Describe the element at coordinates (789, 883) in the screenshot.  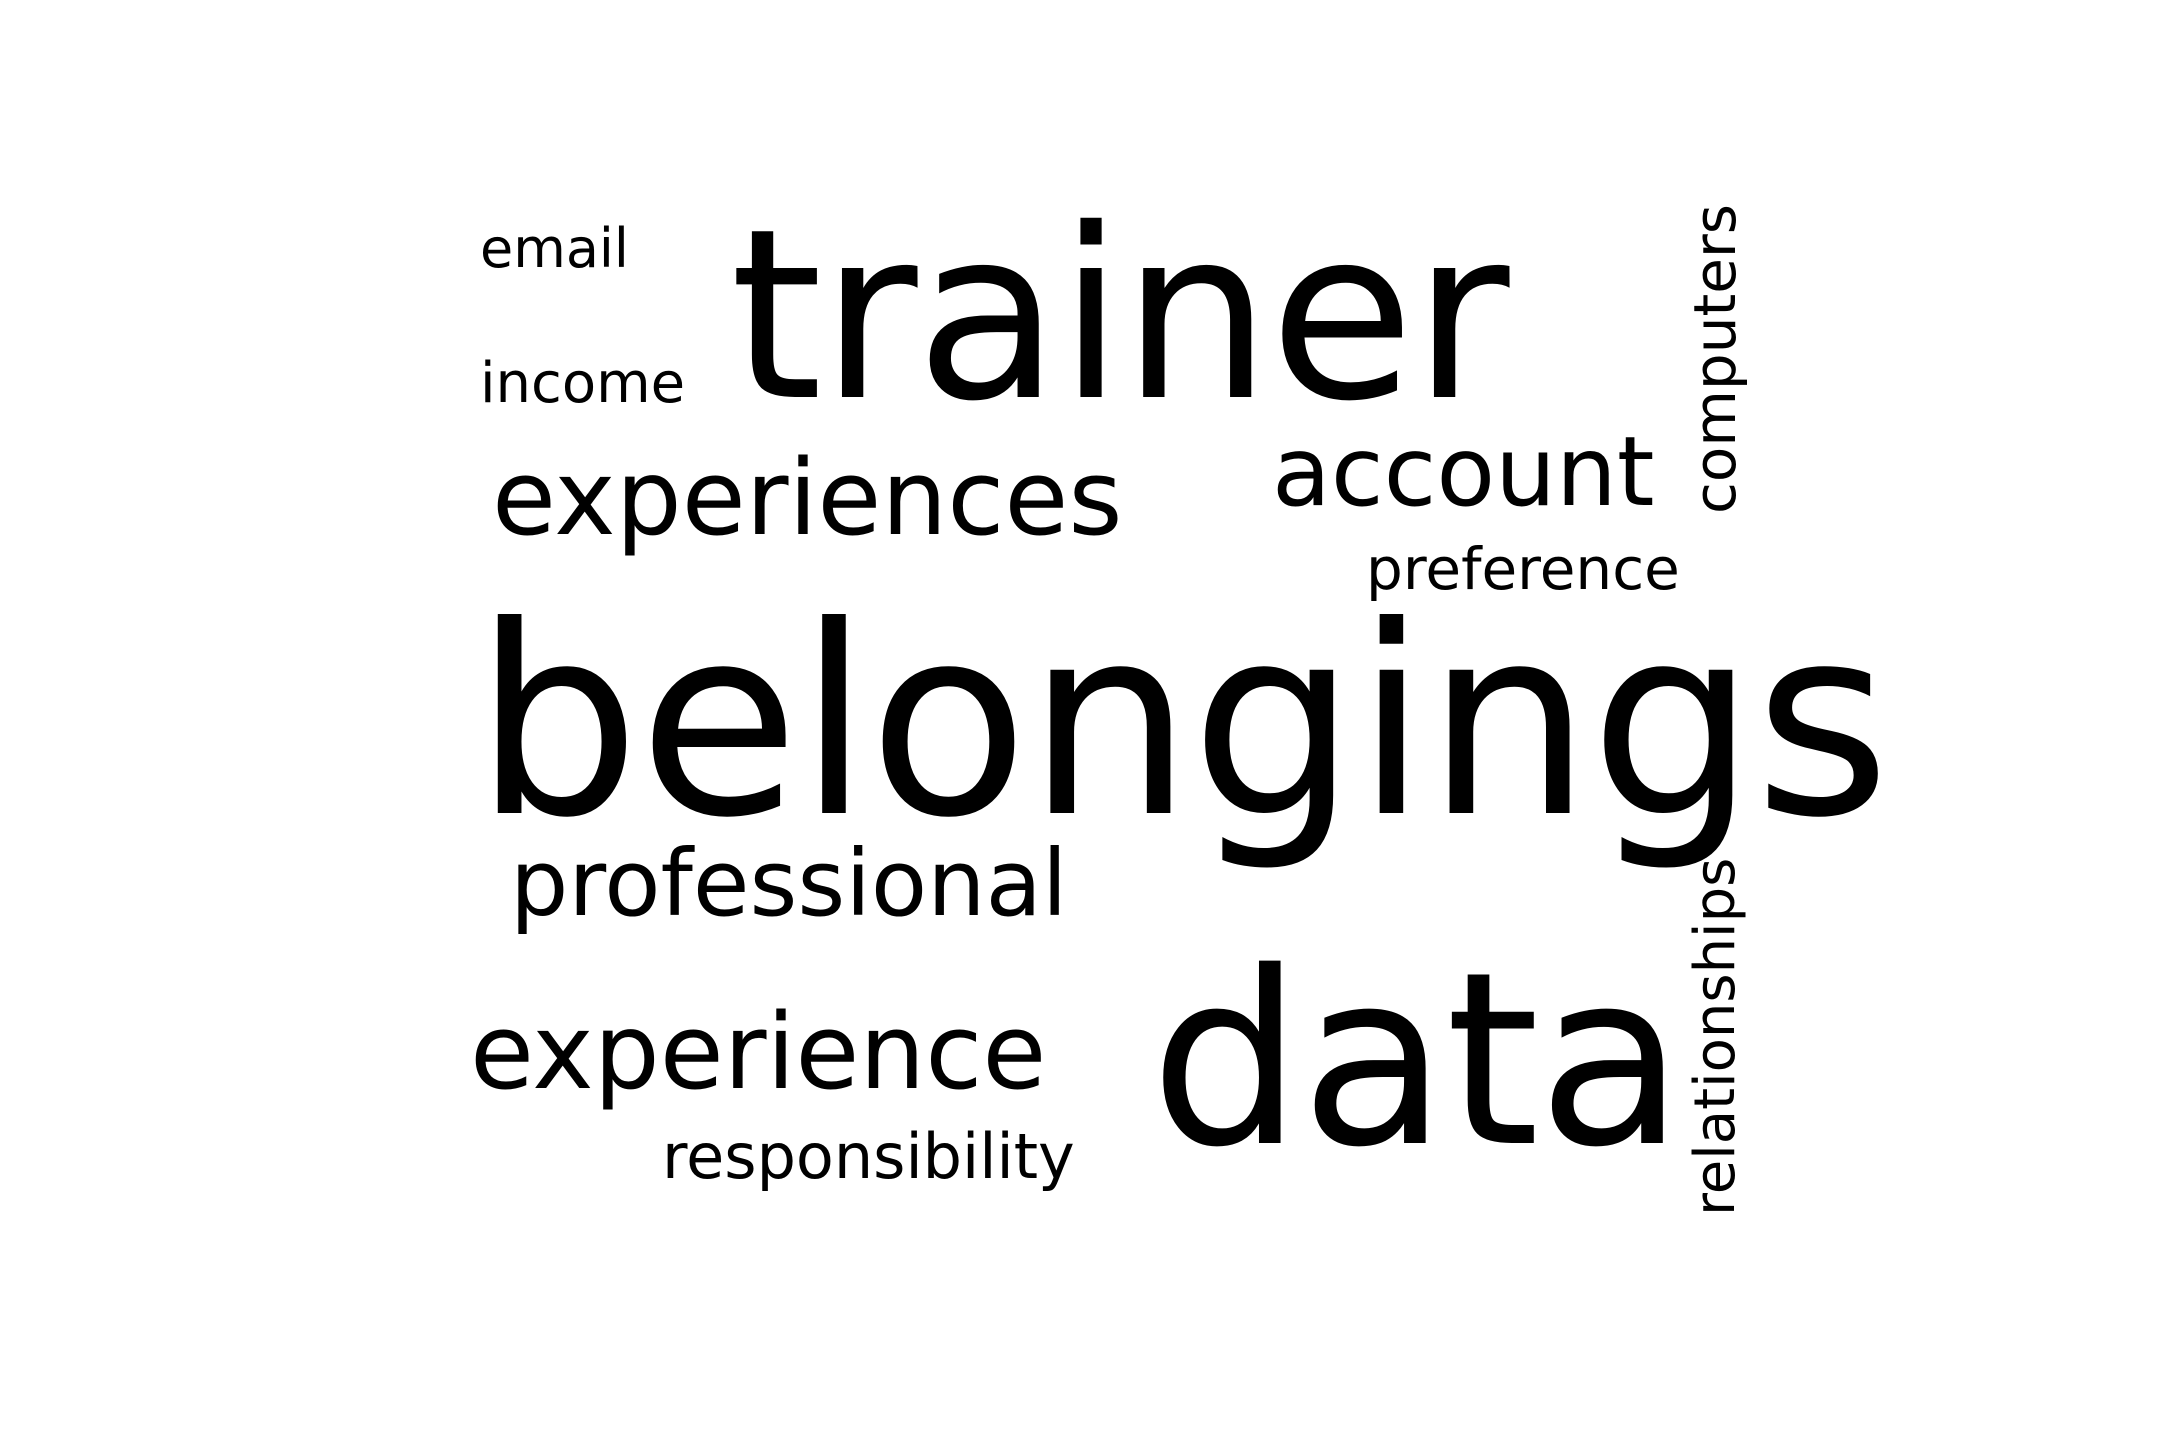
I see `word-professional: professional` at that location.